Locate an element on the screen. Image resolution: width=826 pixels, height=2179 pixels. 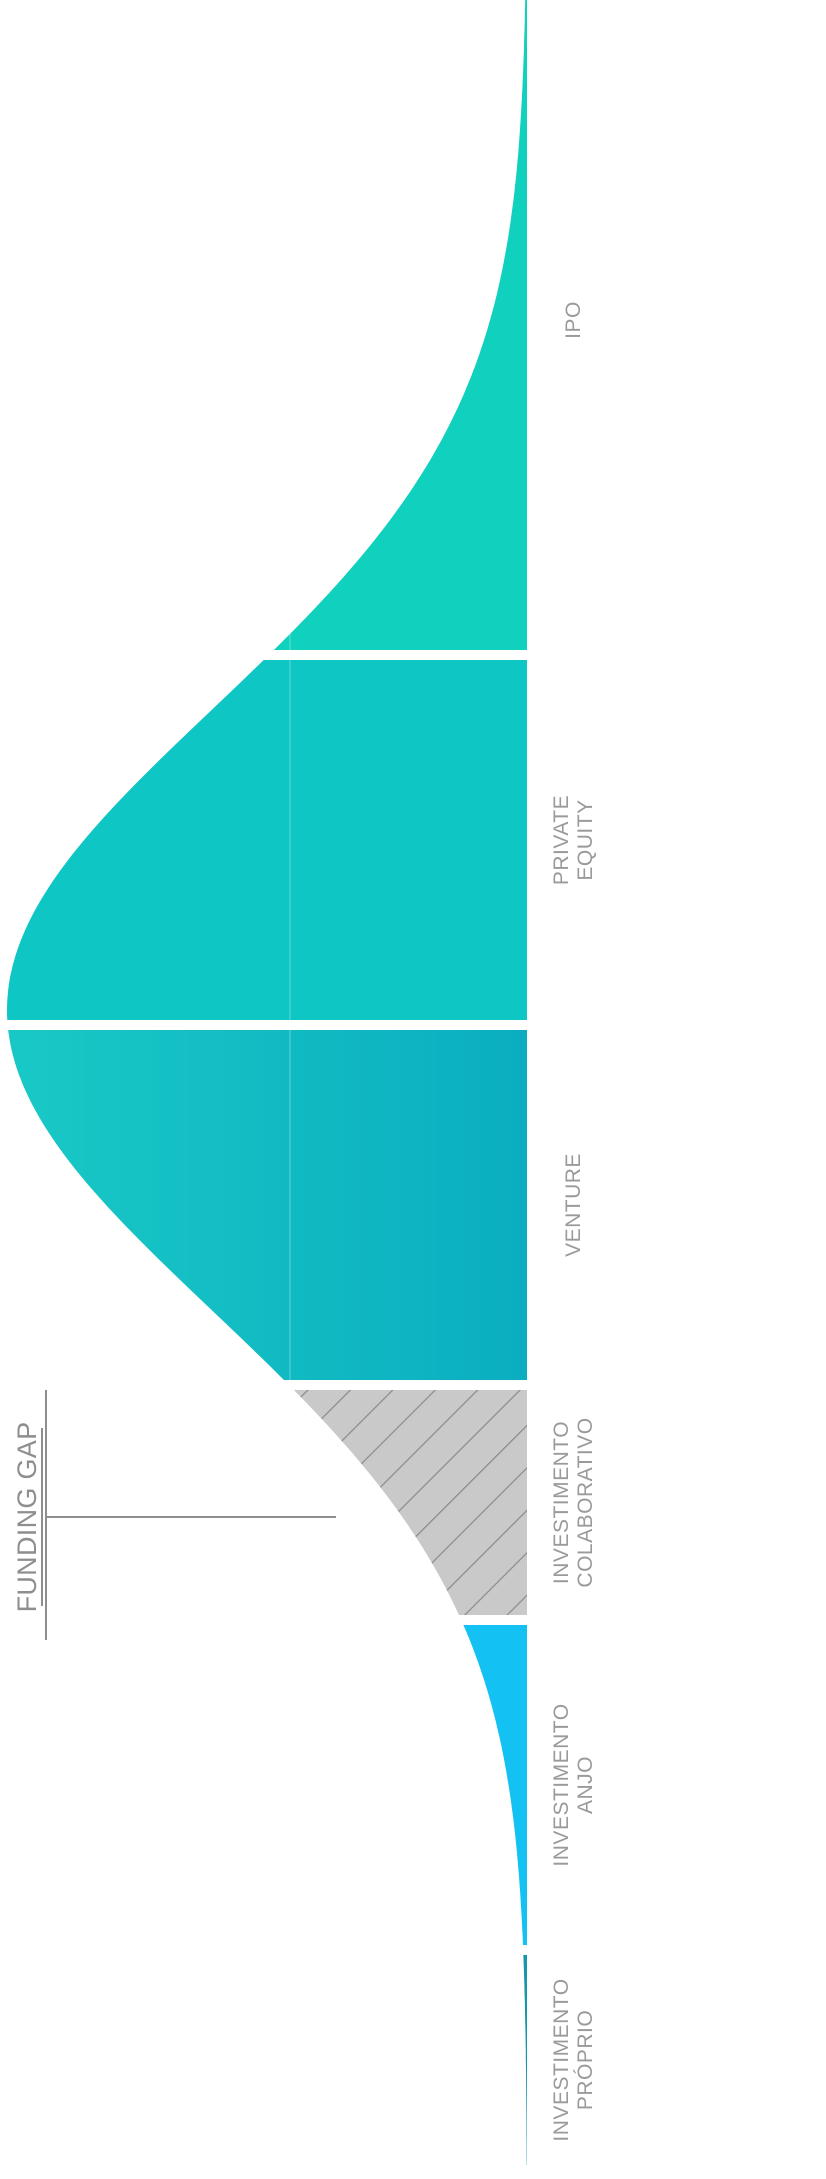
label-private-equity: PRIVATE EQUITY is located at coordinates (573, 840).